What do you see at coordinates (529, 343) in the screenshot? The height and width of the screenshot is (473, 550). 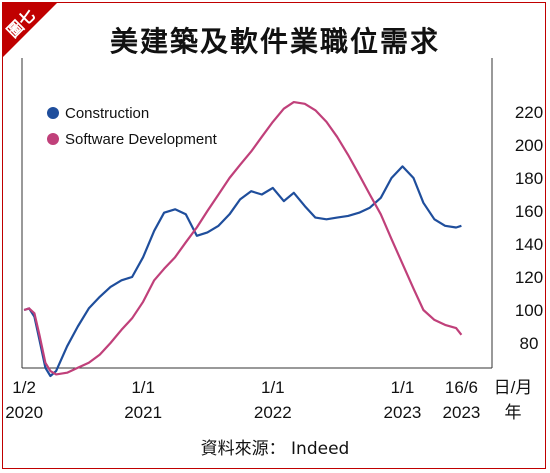 I see `y-tick-label: 80` at bounding box center [529, 343].